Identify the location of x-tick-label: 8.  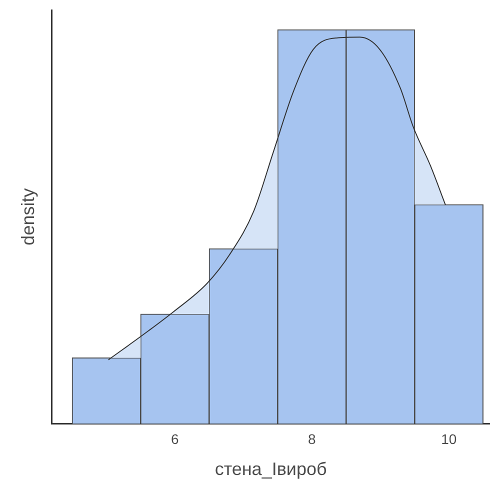
(312, 438).